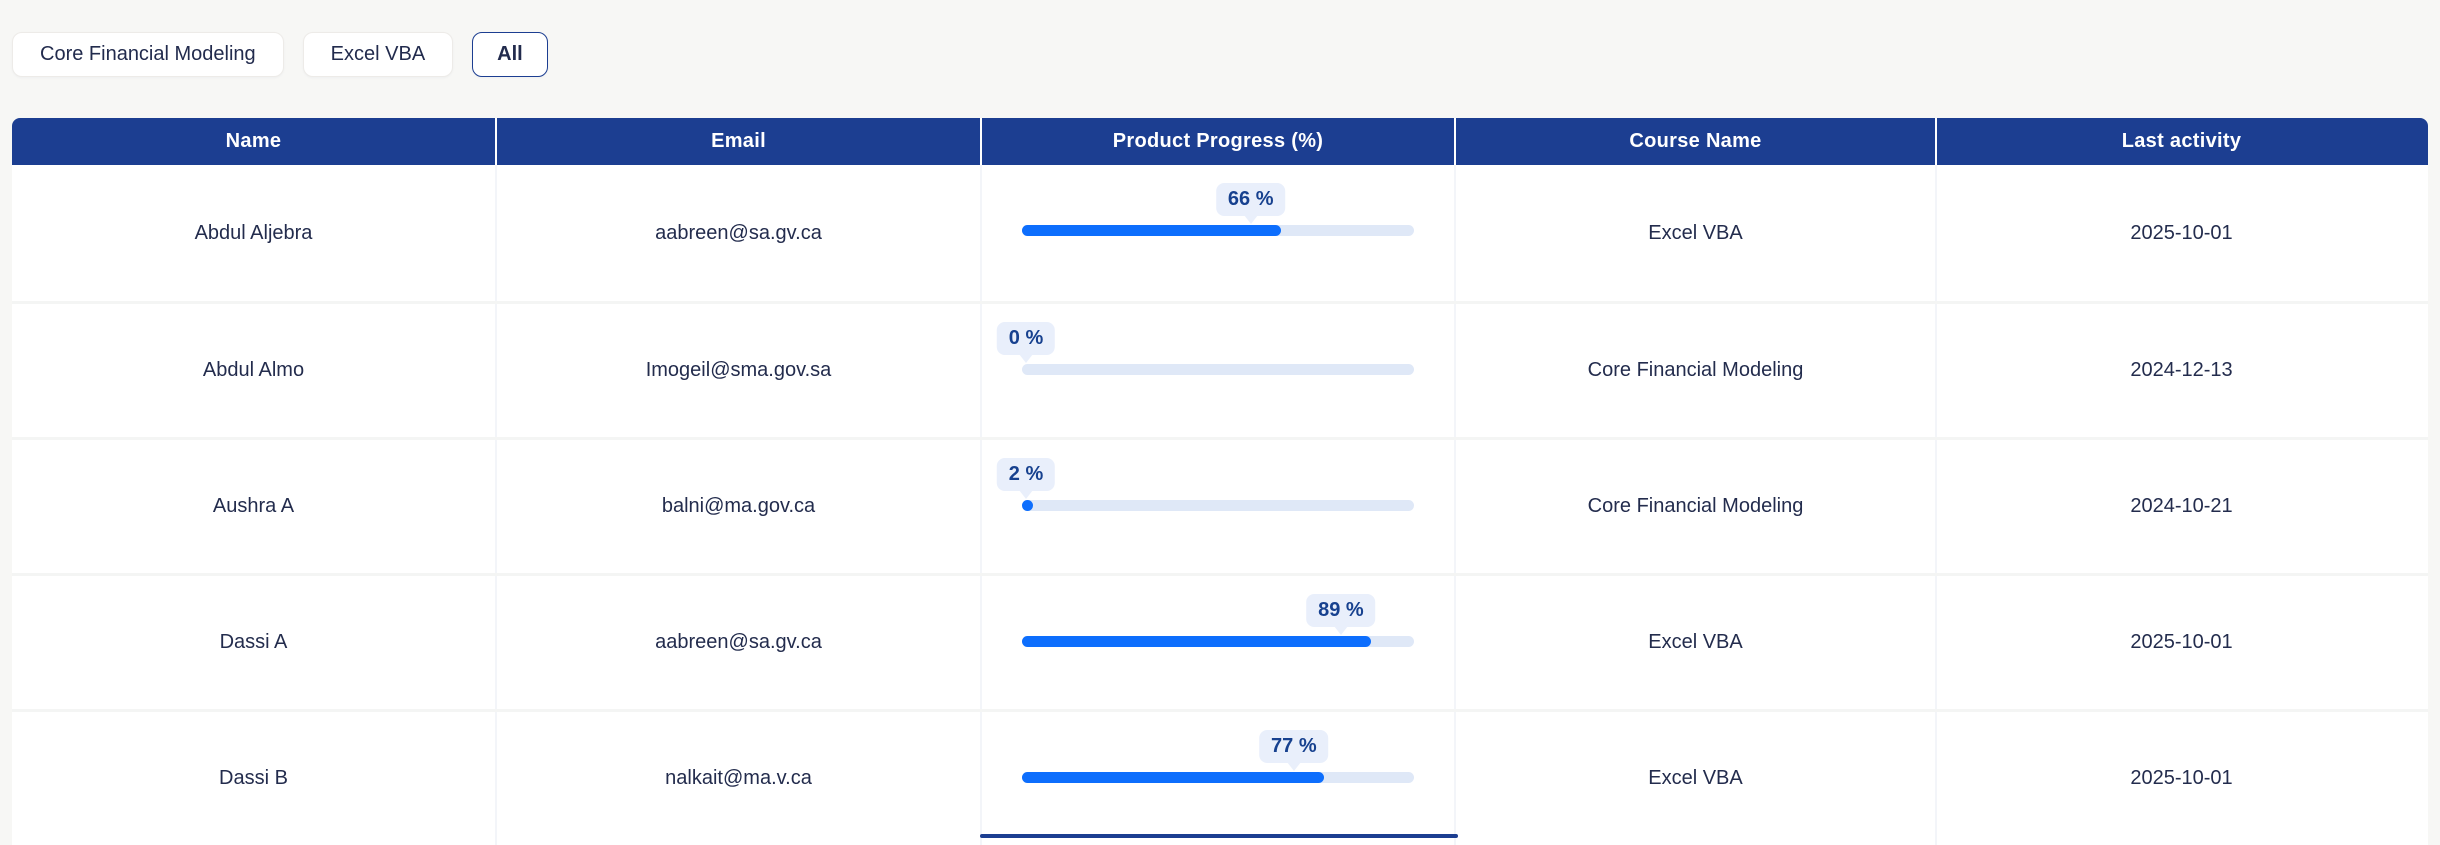 The height and width of the screenshot is (845, 2440). Describe the element at coordinates (378, 54) in the screenshot. I see `filter-button-excel-vba: Excel VBA` at that location.